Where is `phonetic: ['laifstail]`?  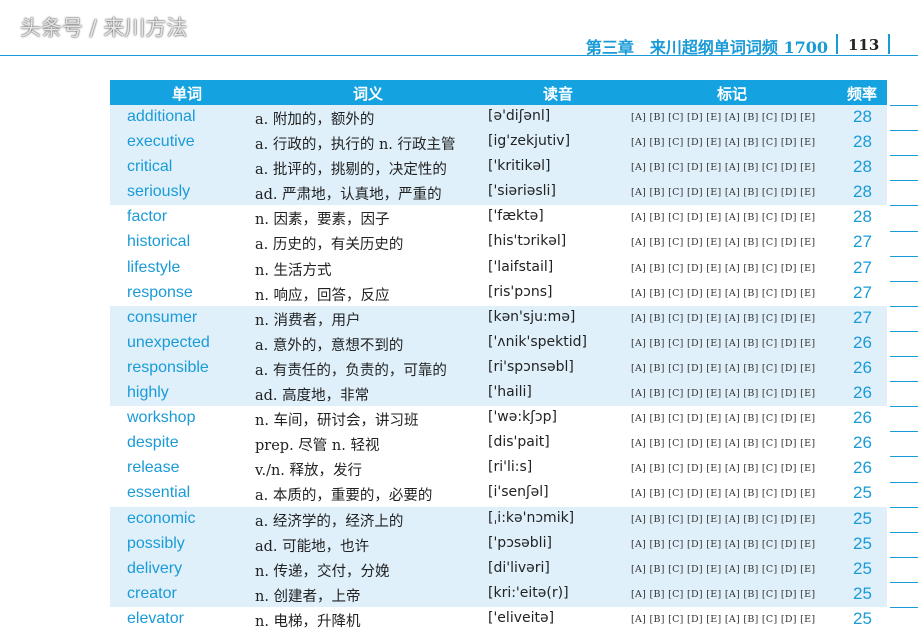 phonetic: ['laifstail] is located at coordinates (521, 266).